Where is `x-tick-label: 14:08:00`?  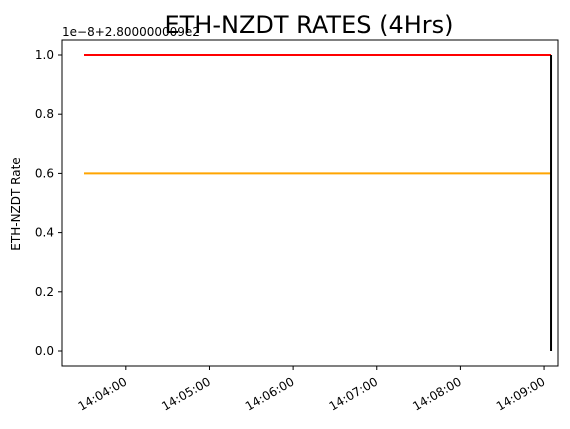
x-tick-label: 14:08:00 is located at coordinates (437, 393).